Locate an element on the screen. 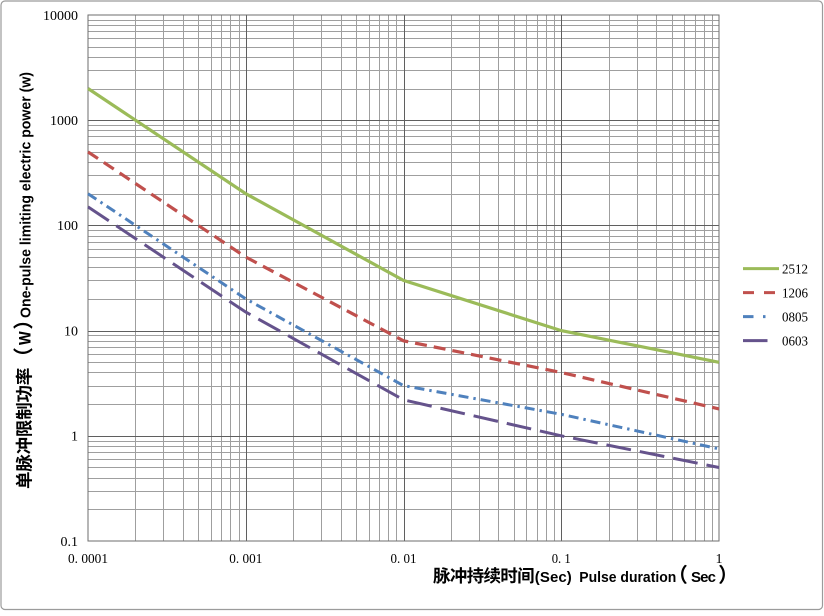  svg-text: 0. 001 is located at coordinates (245, 559).